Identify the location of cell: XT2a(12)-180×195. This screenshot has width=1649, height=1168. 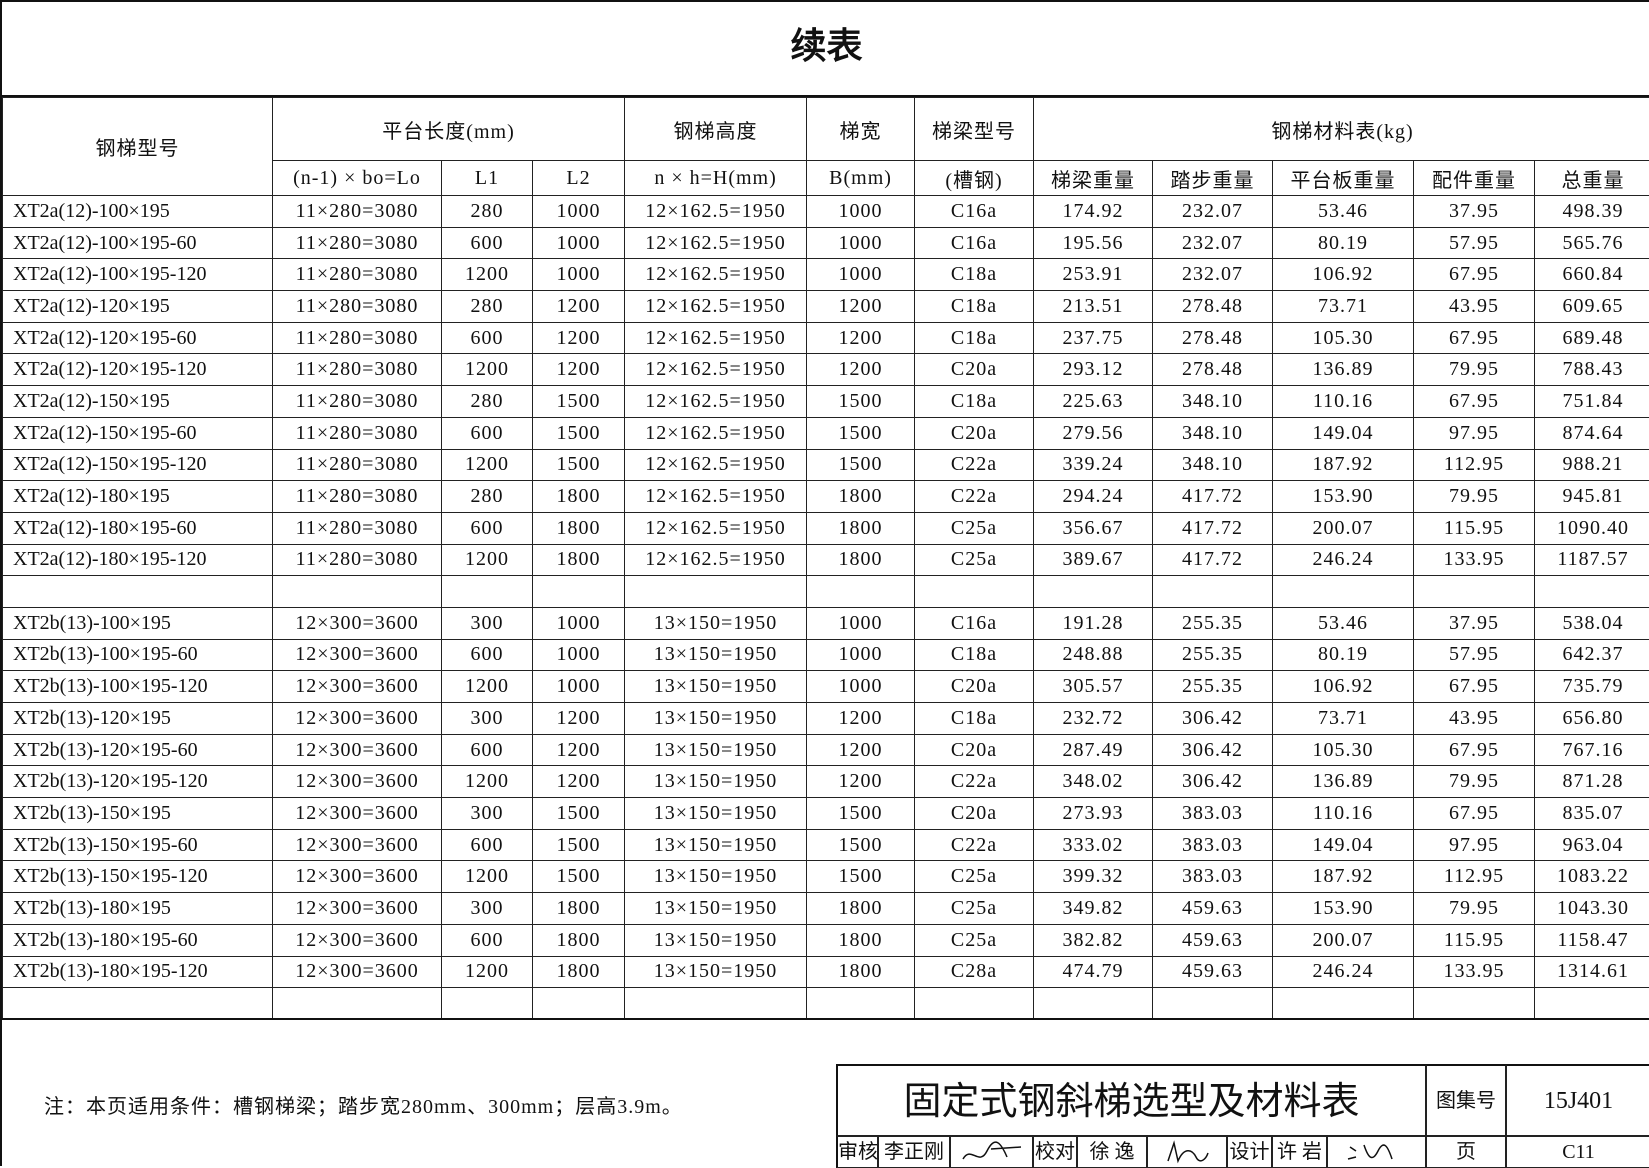
(138, 497).